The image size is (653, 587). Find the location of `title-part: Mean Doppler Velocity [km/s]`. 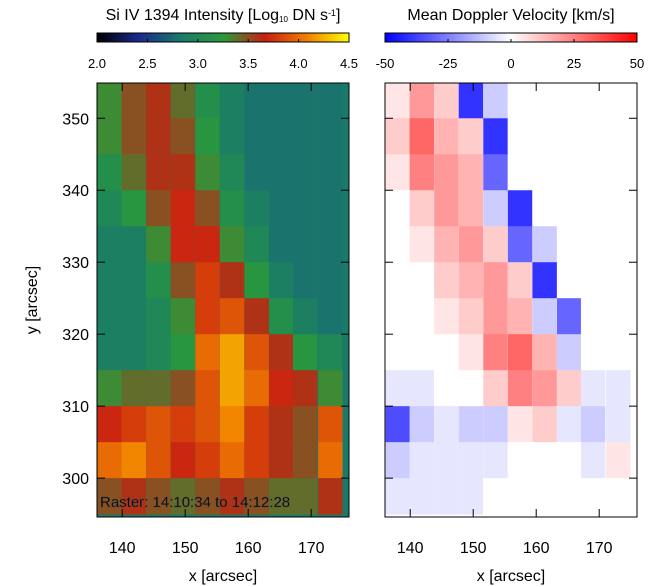

title-part: Mean Doppler Velocity [km/s] is located at coordinates (510, 15).